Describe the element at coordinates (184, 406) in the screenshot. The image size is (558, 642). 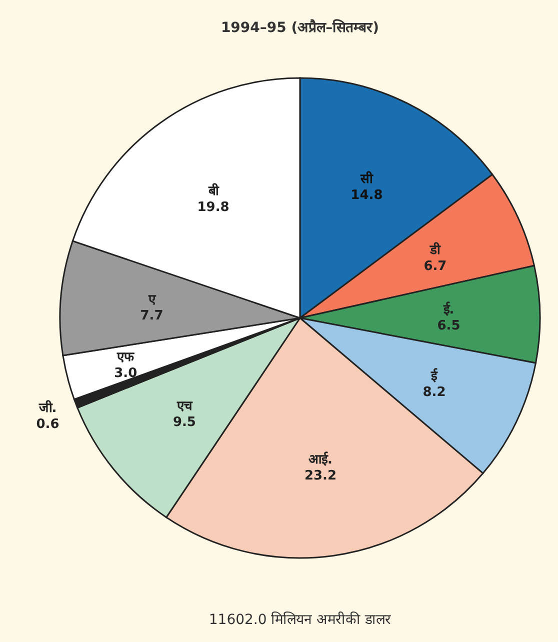
I see `slice-label: एच` at that location.